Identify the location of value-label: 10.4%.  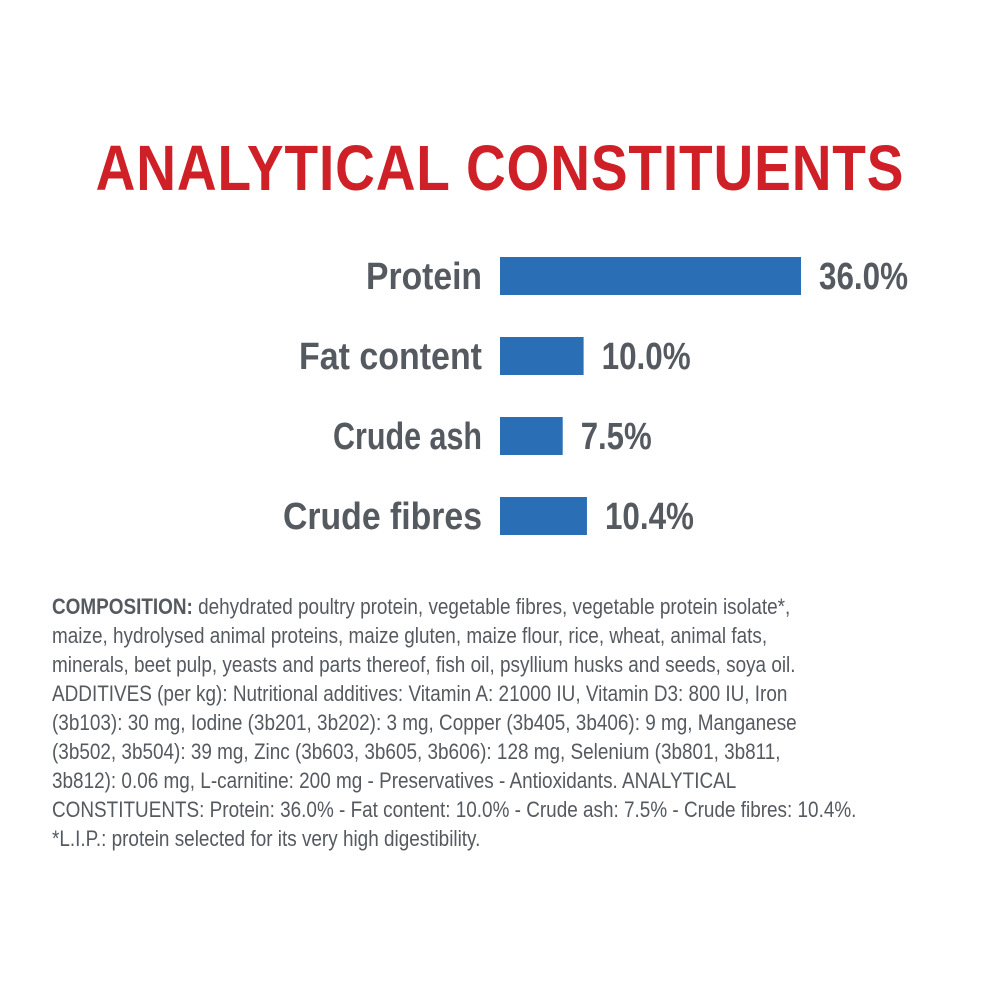
(649, 517).